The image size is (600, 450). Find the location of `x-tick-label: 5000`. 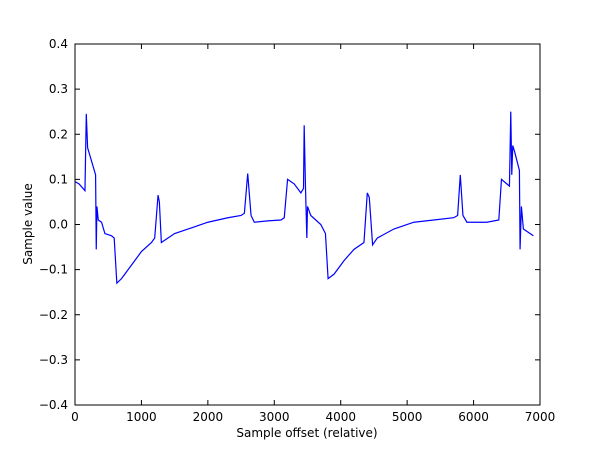

x-tick-label: 5000 is located at coordinates (407, 417).